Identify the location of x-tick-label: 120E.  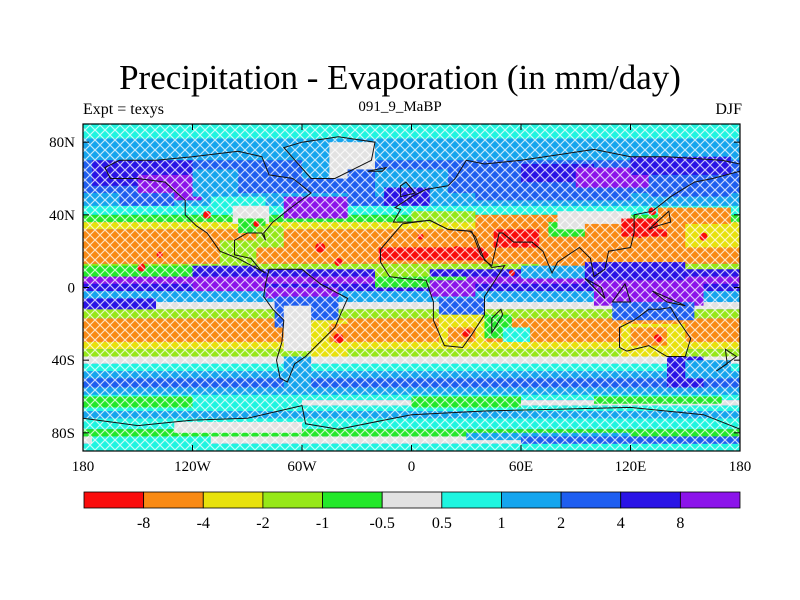
(631, 467).